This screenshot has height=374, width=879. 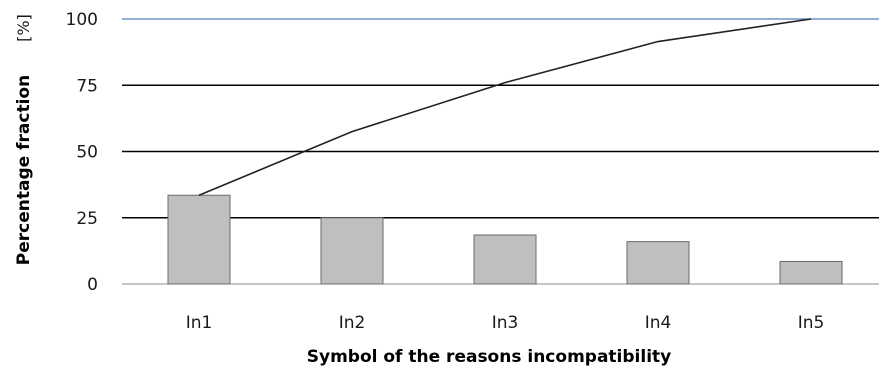 What do you see at coordinates (199, 323) in the screenshot?
I see `x-tick-In1: In1` at bounding box center [199, 323].